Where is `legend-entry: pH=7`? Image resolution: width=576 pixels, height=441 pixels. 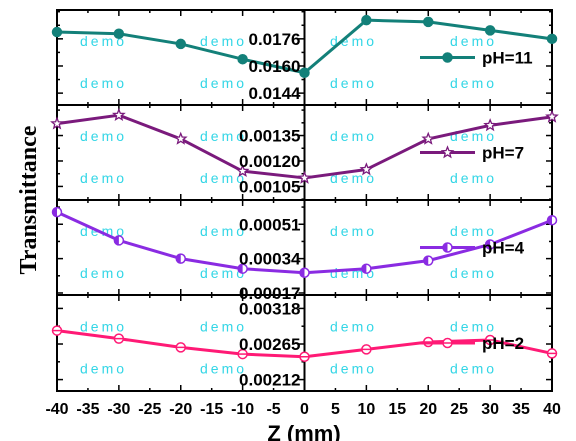
legend-entry: pH=7 is located at coordinates (472, 153).